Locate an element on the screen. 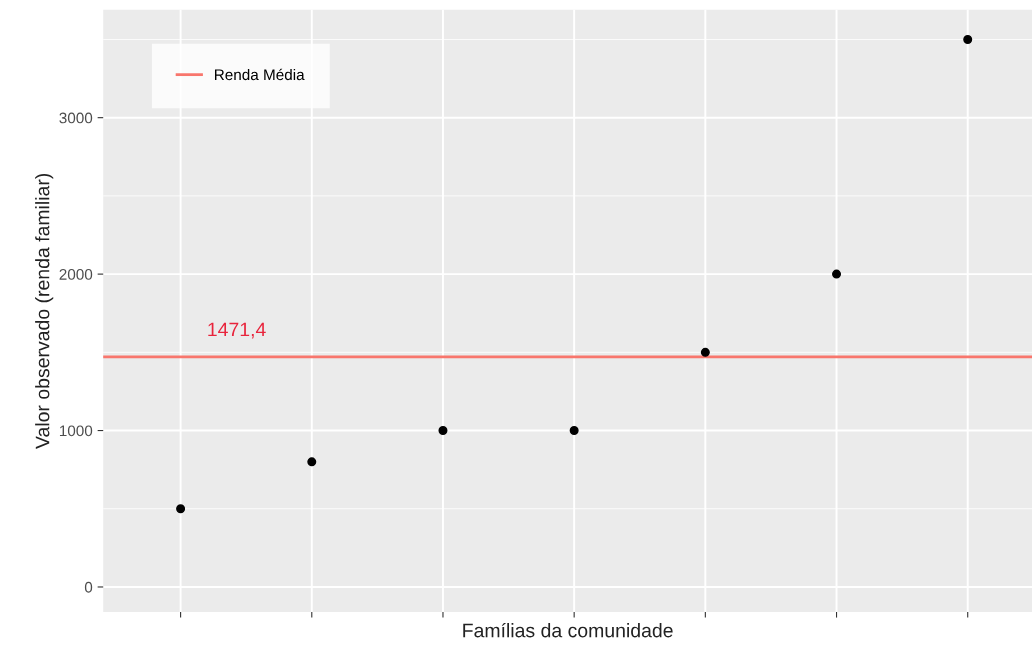 Image resolution: width=1032 pixels, height=649 pixels. y-tick-label: 0 is located at coordinates (88, 587).